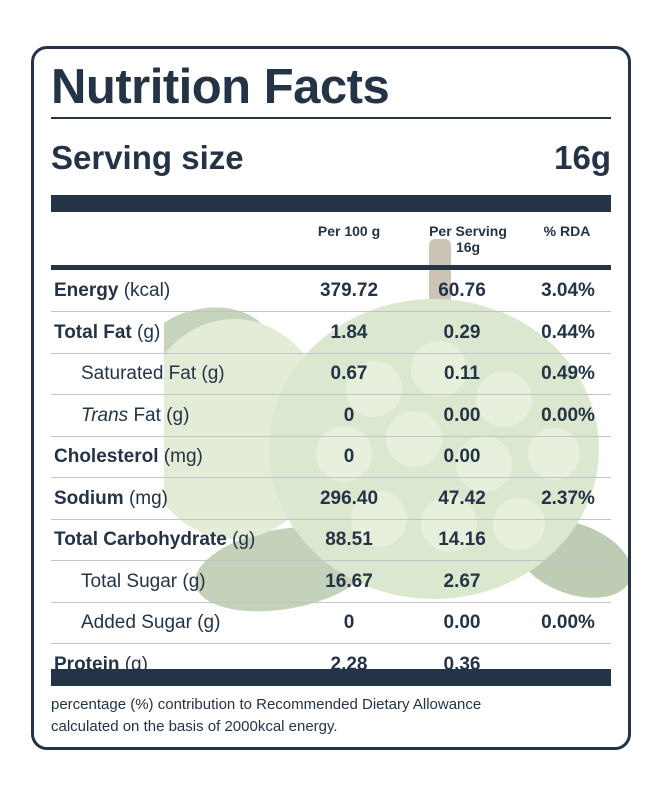  I want to click on nutrient-name-suffix: Fat, so click(144, 415).